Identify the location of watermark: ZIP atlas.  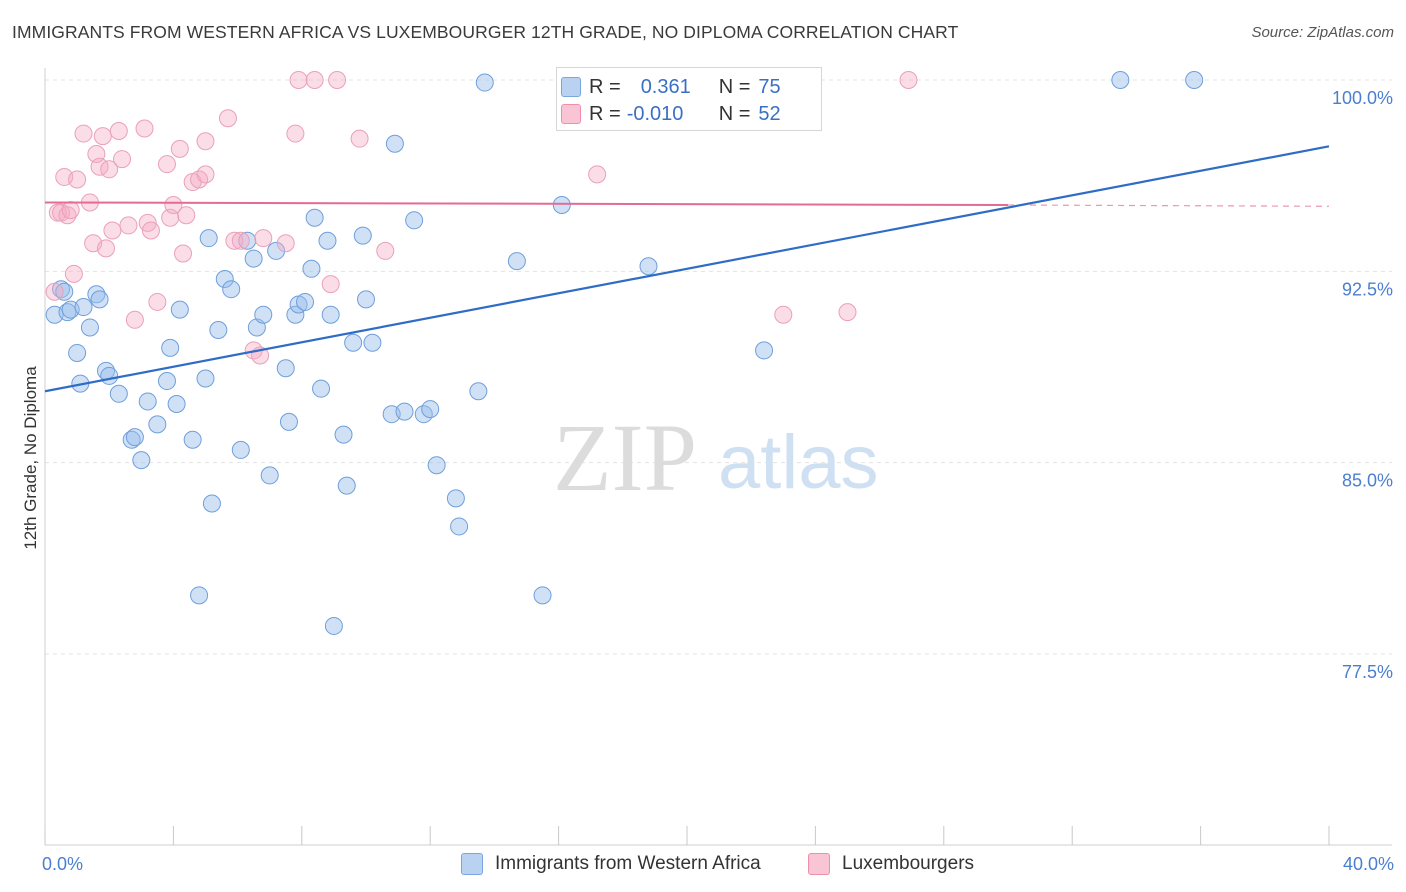
(716, 457).